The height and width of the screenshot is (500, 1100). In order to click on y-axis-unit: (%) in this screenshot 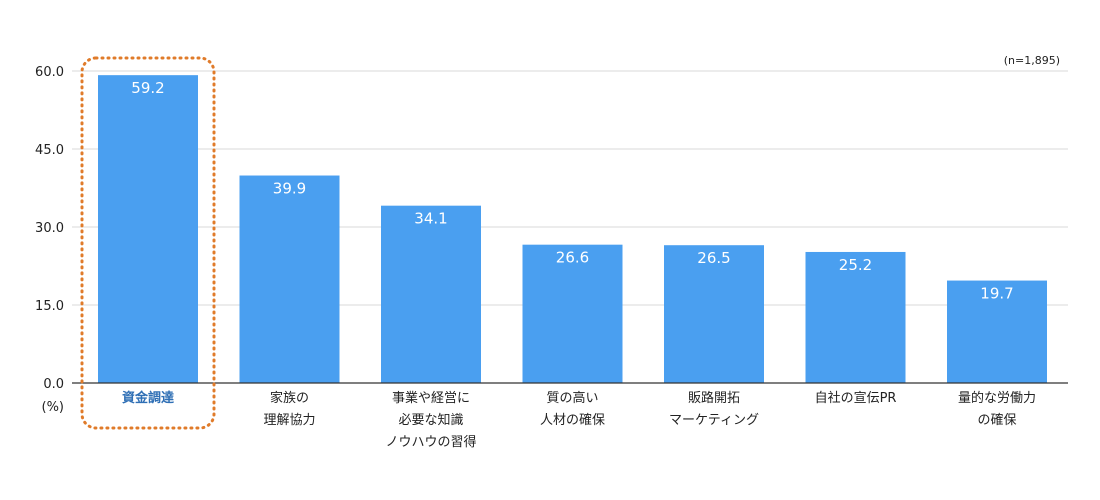, I will do `click(53, 407)`.